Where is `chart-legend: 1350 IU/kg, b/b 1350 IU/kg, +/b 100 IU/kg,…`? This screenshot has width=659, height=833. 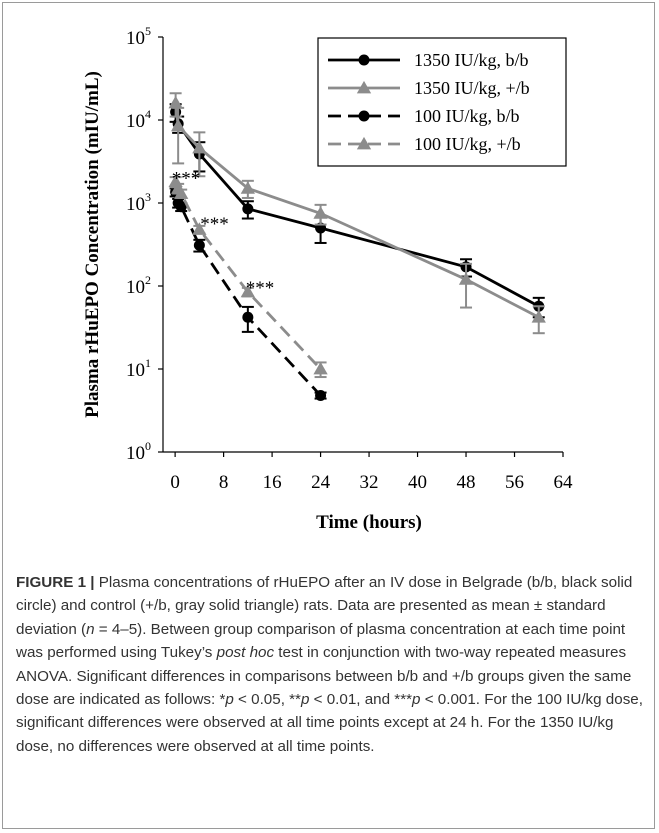
chart-legend: 1350 IU/kg, b/b 1350 IU/kg, +/b 100 IU/kg,… is located at coordinates (442, 102).